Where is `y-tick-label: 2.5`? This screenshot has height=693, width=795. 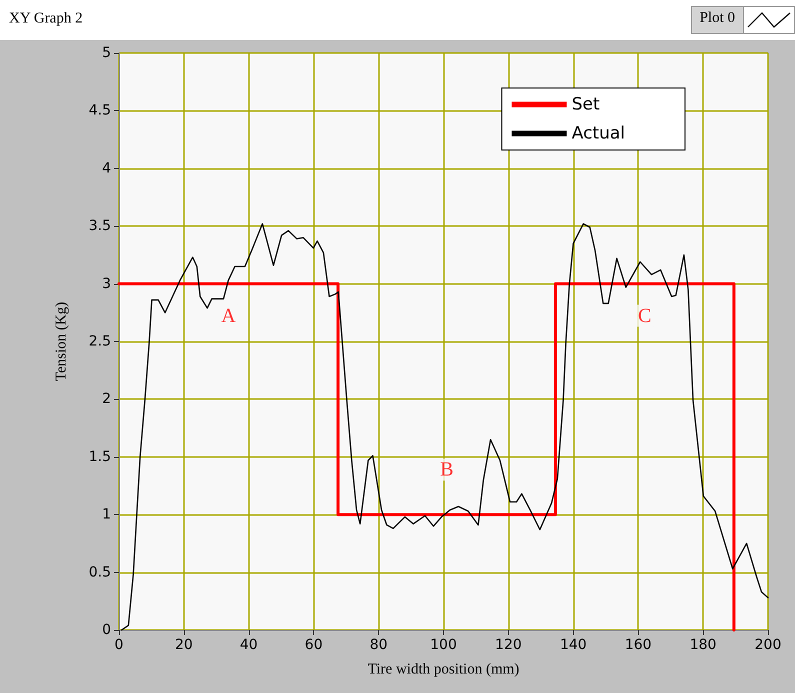 y-tick-label: 2.5 is located at coordinates (99, 342).